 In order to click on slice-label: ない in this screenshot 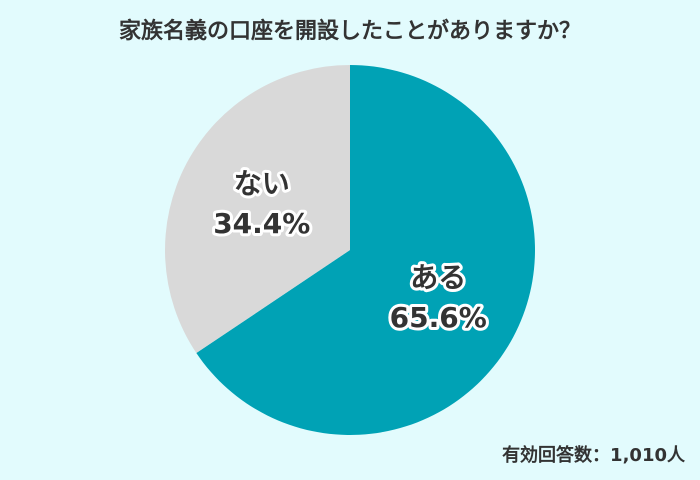, I will do `click(262, 183)`.